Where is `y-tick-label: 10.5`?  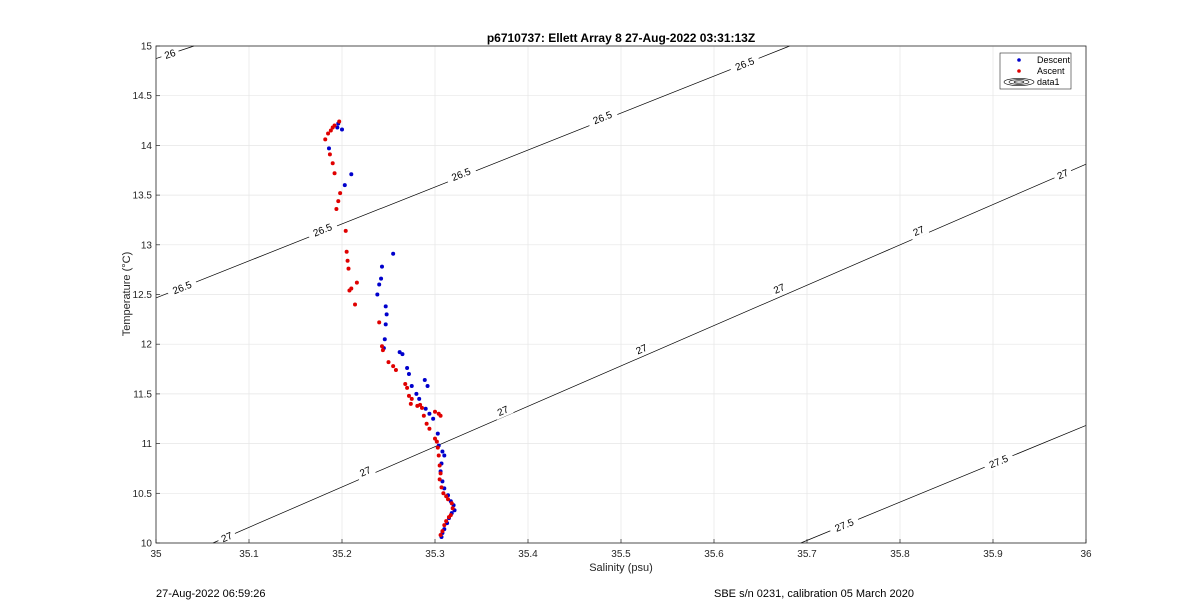 y-tick-label: 10.5 is located at coordinates (143, 494).